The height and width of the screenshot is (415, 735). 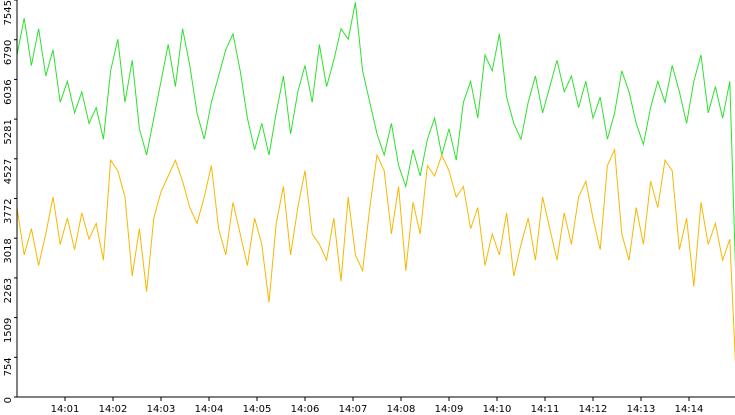 What do you see at coordinates (8, 211) in the screenshot?
I see `y-tick-label: 3772` at bounding box center [8, 211].